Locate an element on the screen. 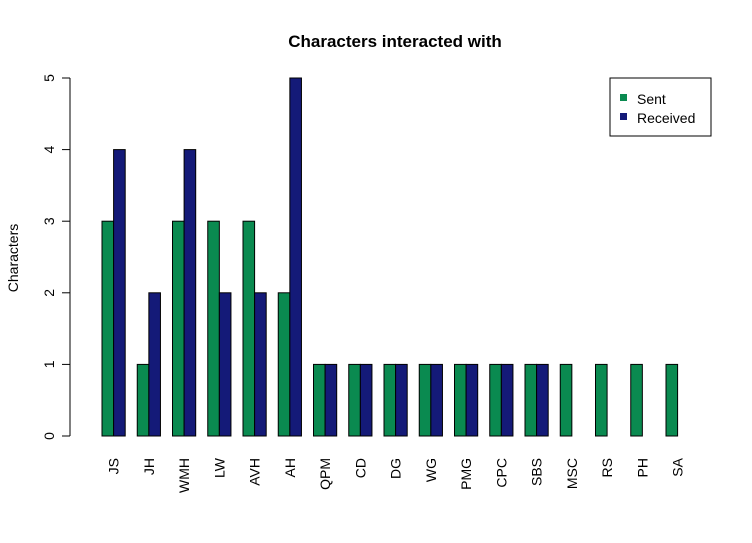 The height and width of the screenshot is (543, 752). bar-received-dg is located at coordinates (401, 400).